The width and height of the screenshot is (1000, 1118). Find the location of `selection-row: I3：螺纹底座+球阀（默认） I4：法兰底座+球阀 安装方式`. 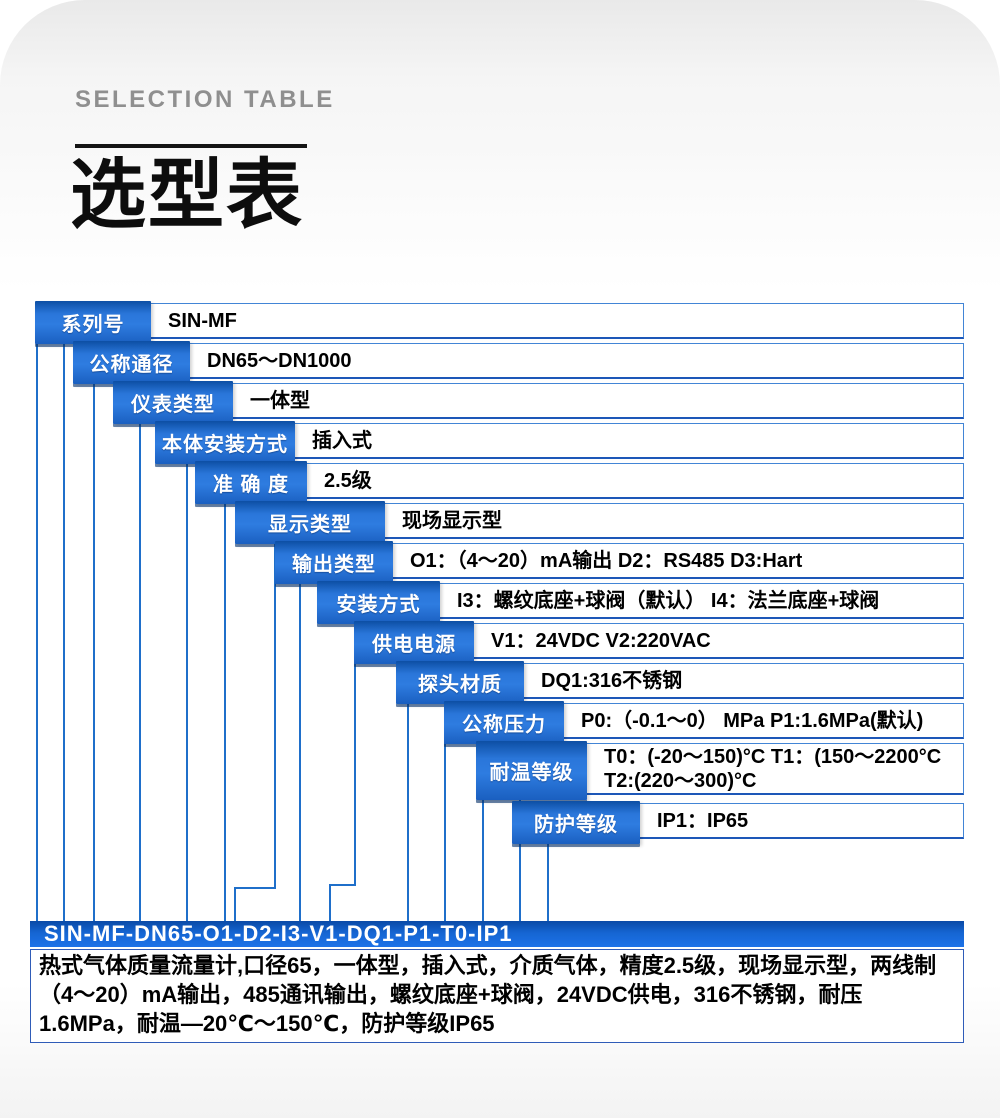

selection-row: I3：螺纹底座+球阀（默认） I4：法兰底座+球阀 安装方式 is located at coordinates (640, 602).